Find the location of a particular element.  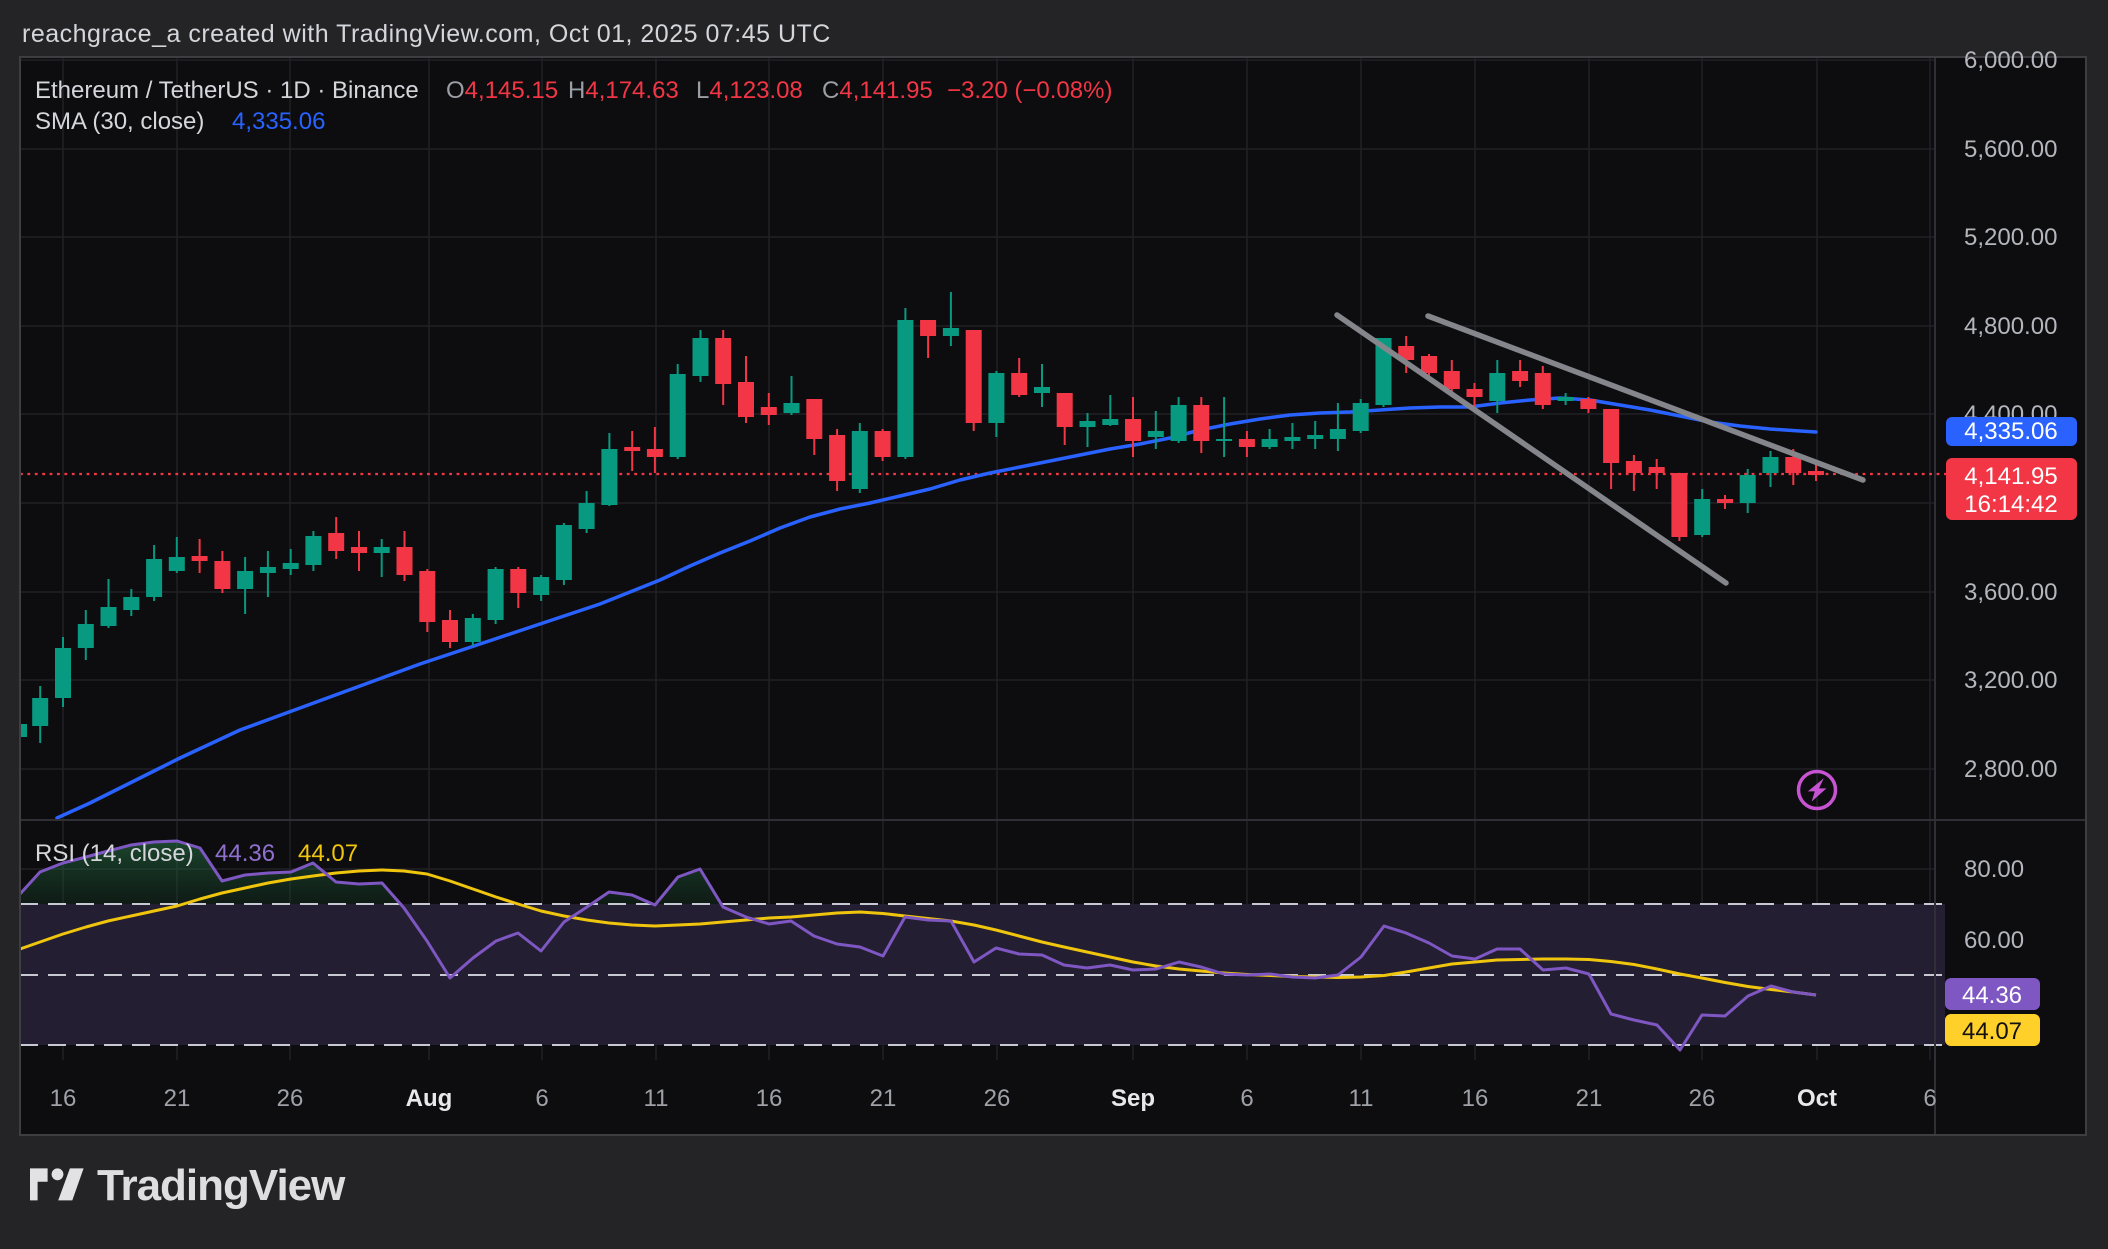

svg-text: 16:14:42 is located at coordinates (2010, 504).